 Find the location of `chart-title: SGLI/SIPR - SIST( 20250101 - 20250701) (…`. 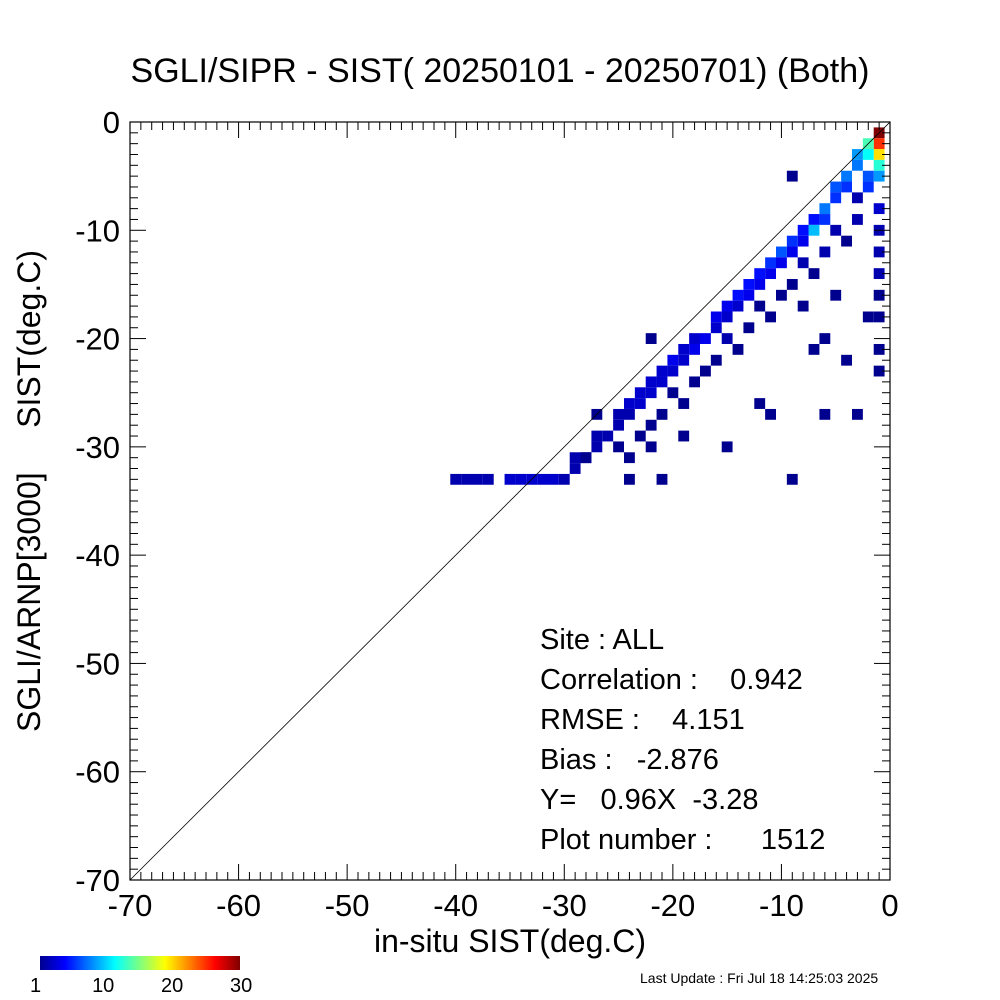

chart-title: SGLI/SIPR - SIST( 20250101 - 20250701) (… is located at coordinates (500, 71).